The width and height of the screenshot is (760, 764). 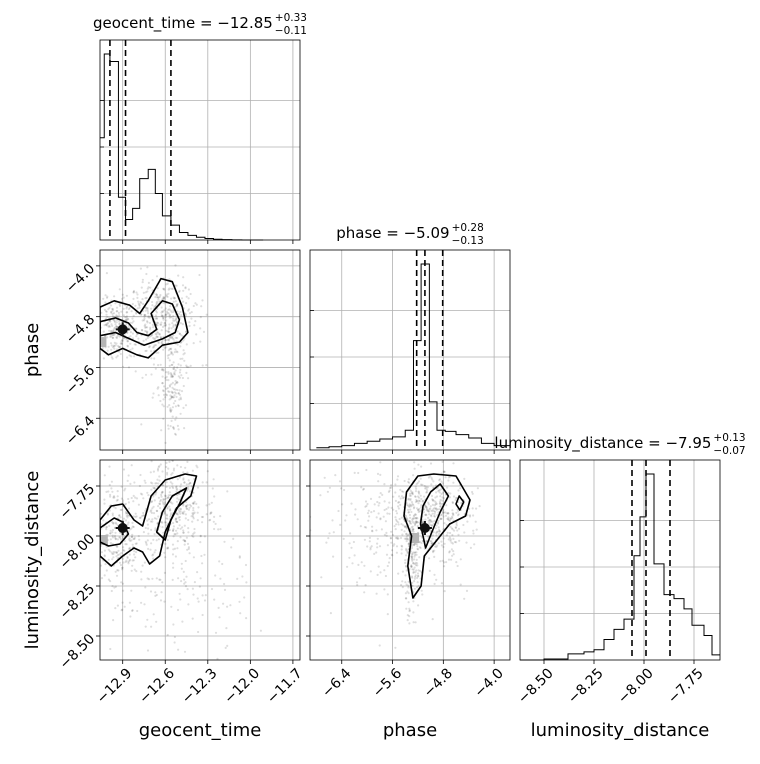 I want to click on xtick-label-phase: −5.6, so click(x=387, y=682).